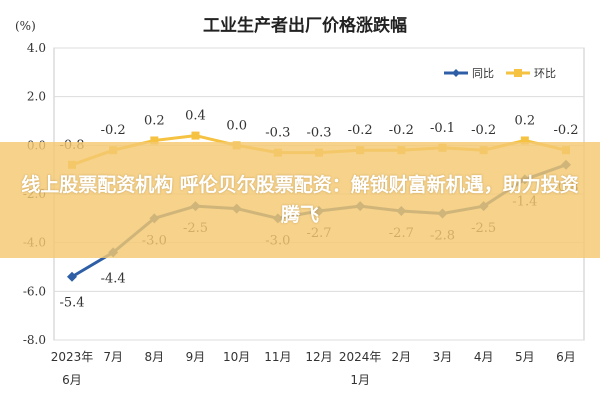 This screenshot has height=400, width=600. What do you see at coordinates (402, 357) in the screenshot?
I see `x-tick-label: 2月` at bounding box center [402, 357].